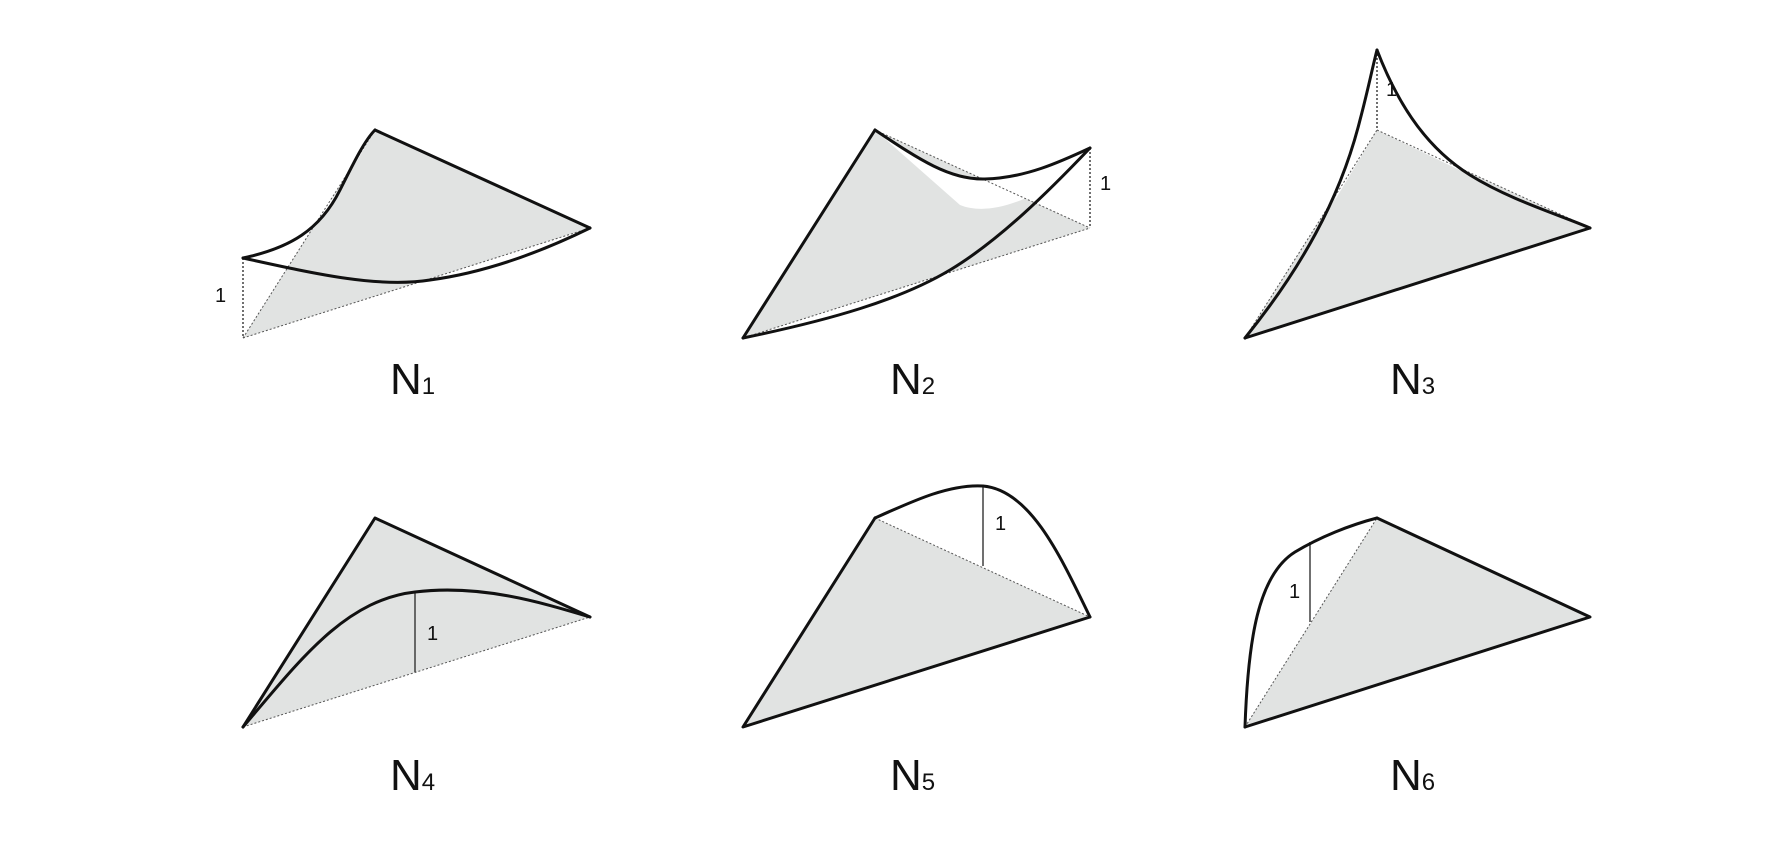  I want to click on n2-curve-from-left, so click(916, 243).